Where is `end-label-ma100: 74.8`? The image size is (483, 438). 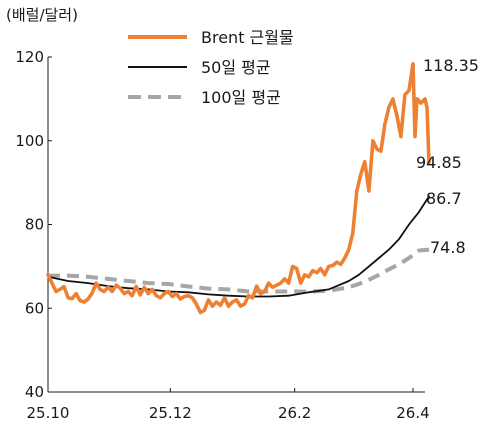 end-label-ma100: 74.8 is located at coordinates (448, 247).